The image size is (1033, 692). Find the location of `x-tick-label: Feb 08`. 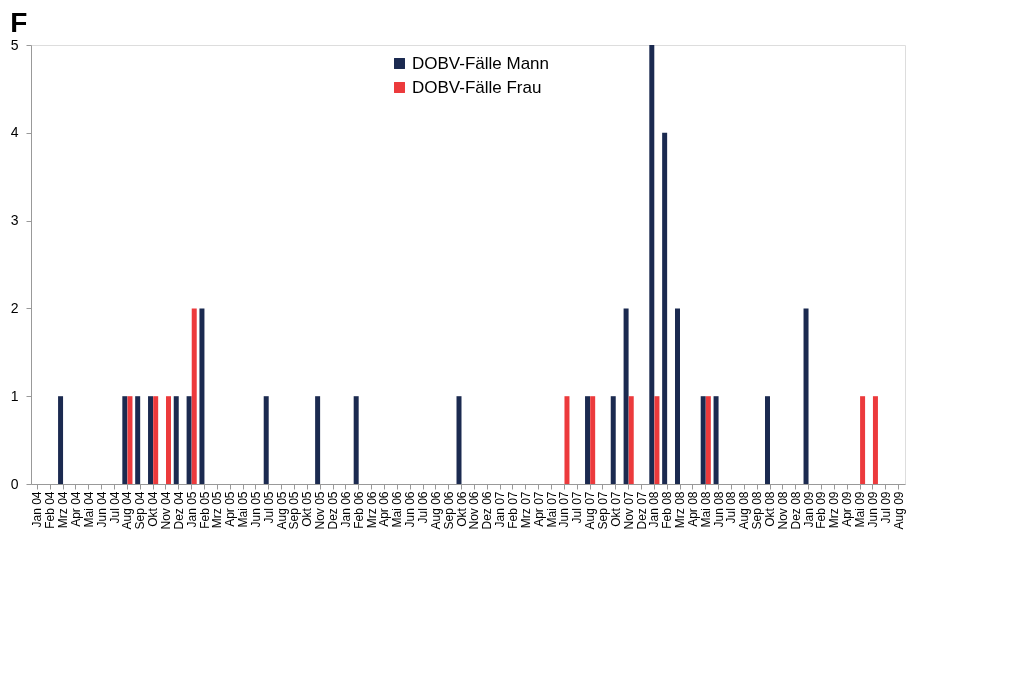

x-tick-label: Feb 08 is located at coordinates (667, 510).